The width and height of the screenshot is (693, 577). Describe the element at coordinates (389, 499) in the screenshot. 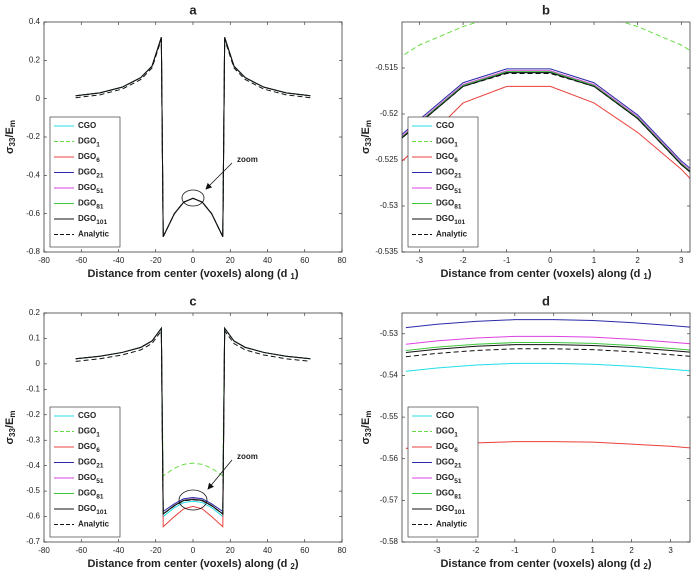

I see `y-tick-label: -0.57` at that location.